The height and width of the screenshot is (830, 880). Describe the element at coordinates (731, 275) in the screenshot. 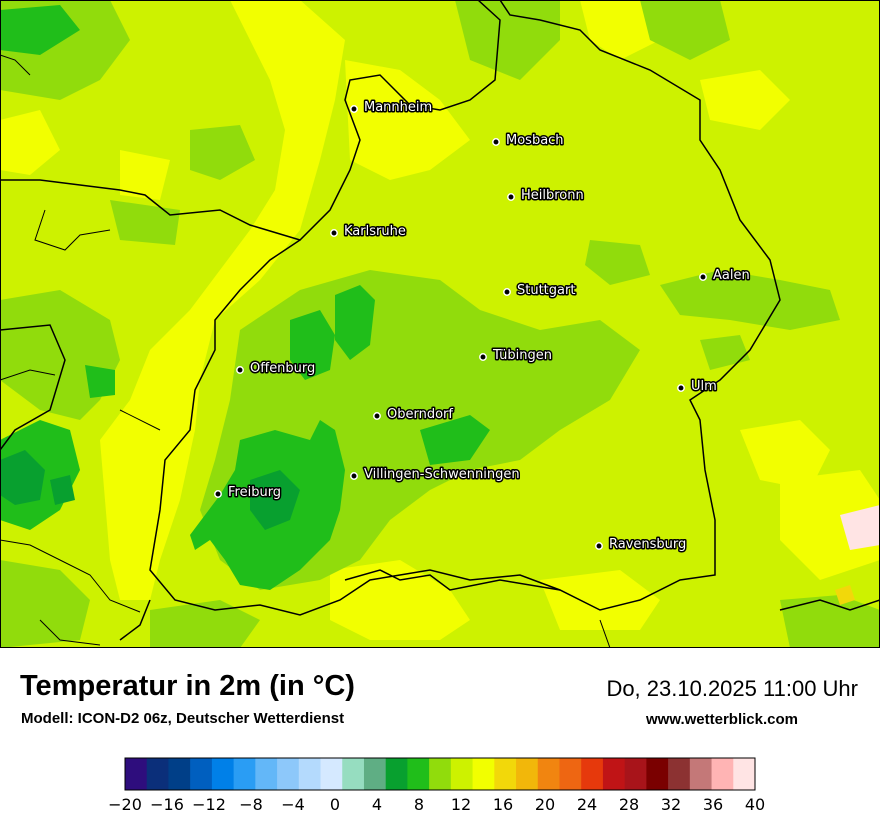

I see `city-label: Aalen` at that location.